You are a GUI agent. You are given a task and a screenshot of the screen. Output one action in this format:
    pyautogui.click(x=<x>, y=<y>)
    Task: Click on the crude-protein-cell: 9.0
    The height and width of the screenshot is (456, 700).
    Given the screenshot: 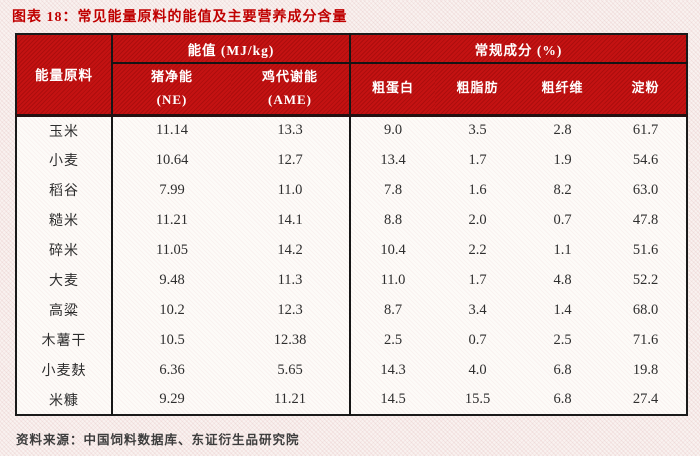 What is the action you would take?
    pyautogui.click(x=392, y=130)
    